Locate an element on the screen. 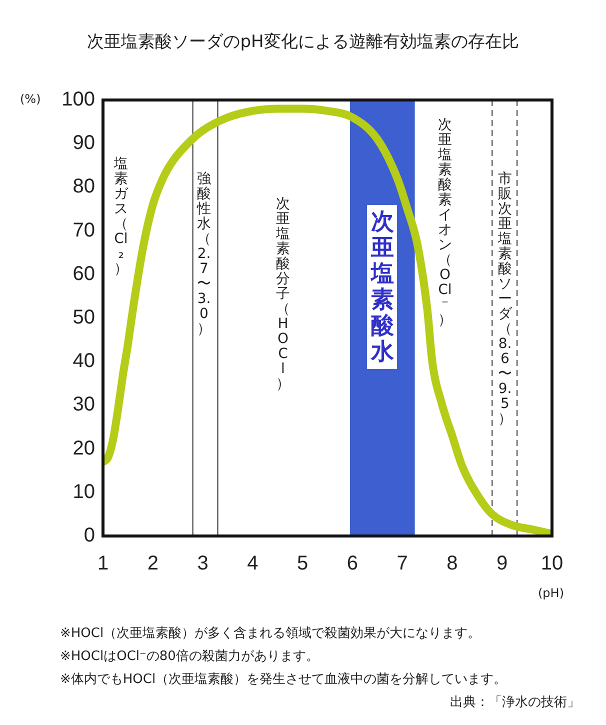  text: 次亜塩素酸分子（HOCl） is located at coordinates (283, 294).